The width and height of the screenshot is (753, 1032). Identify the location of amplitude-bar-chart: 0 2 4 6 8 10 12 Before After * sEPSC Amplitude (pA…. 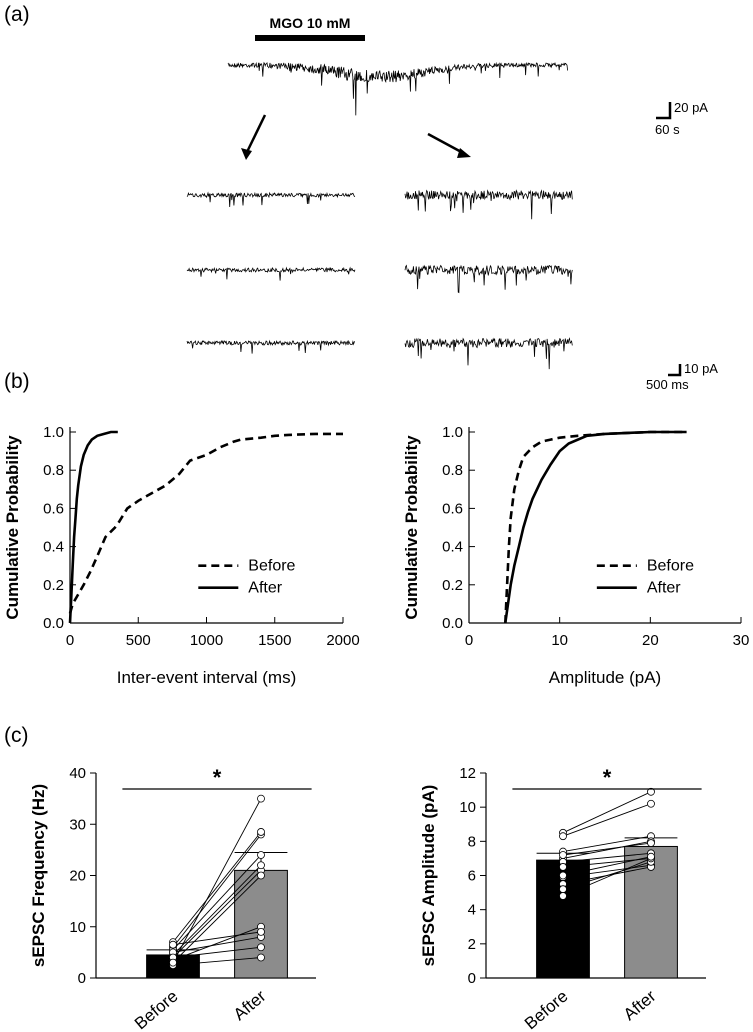
(562, 898).